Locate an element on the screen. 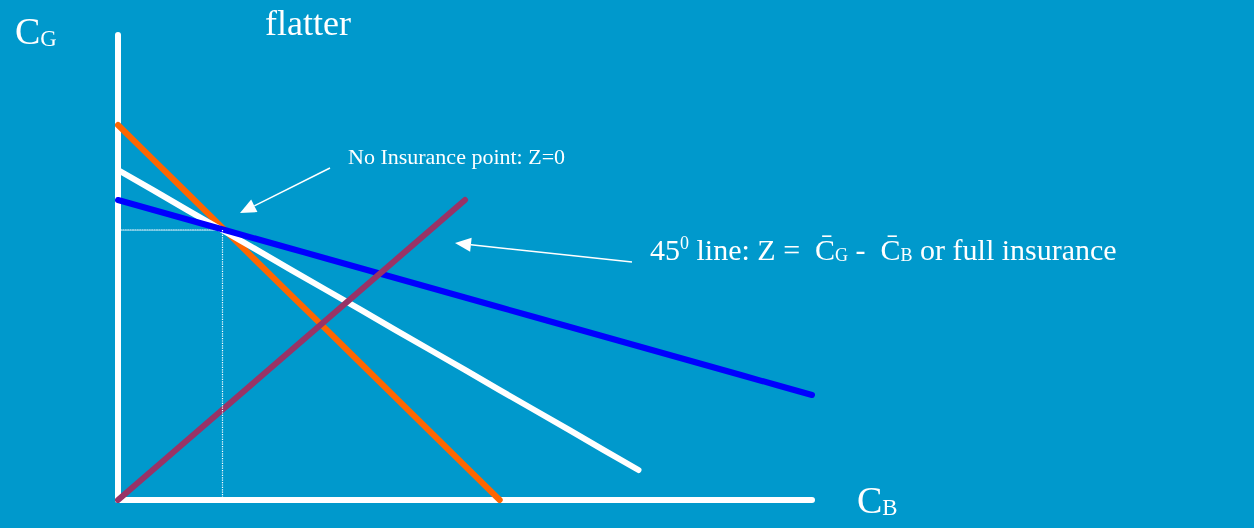 This screenshot has height=528, width=1254. y-axis-title: CG is located at coordinates (36, 31).